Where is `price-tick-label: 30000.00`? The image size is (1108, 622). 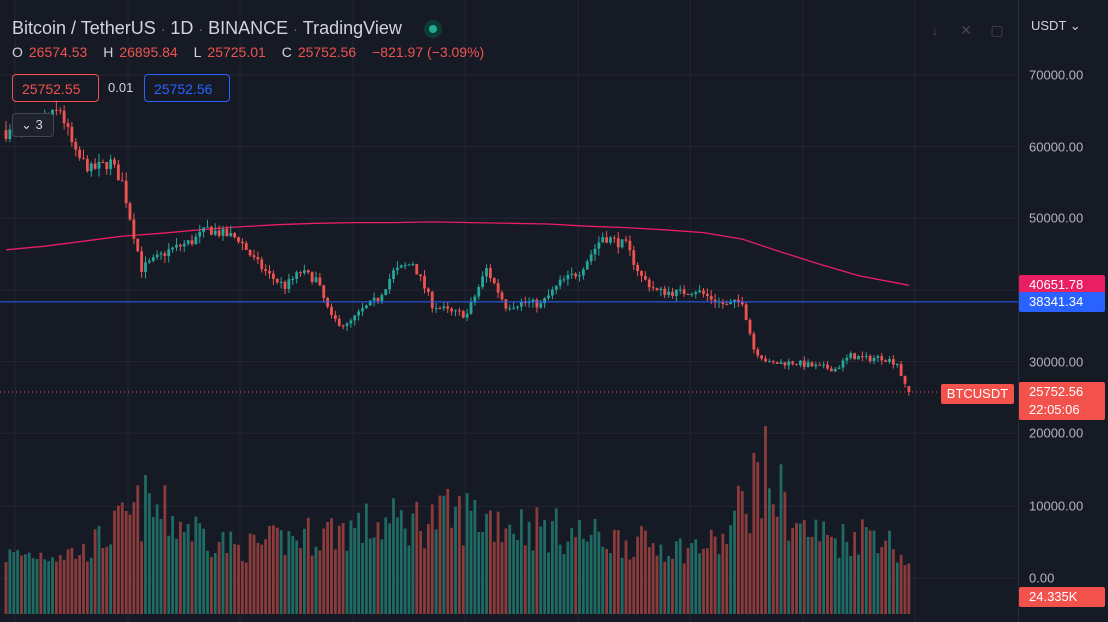 price-tick-label: 30000.00 is located at coordinates (1056, 362).